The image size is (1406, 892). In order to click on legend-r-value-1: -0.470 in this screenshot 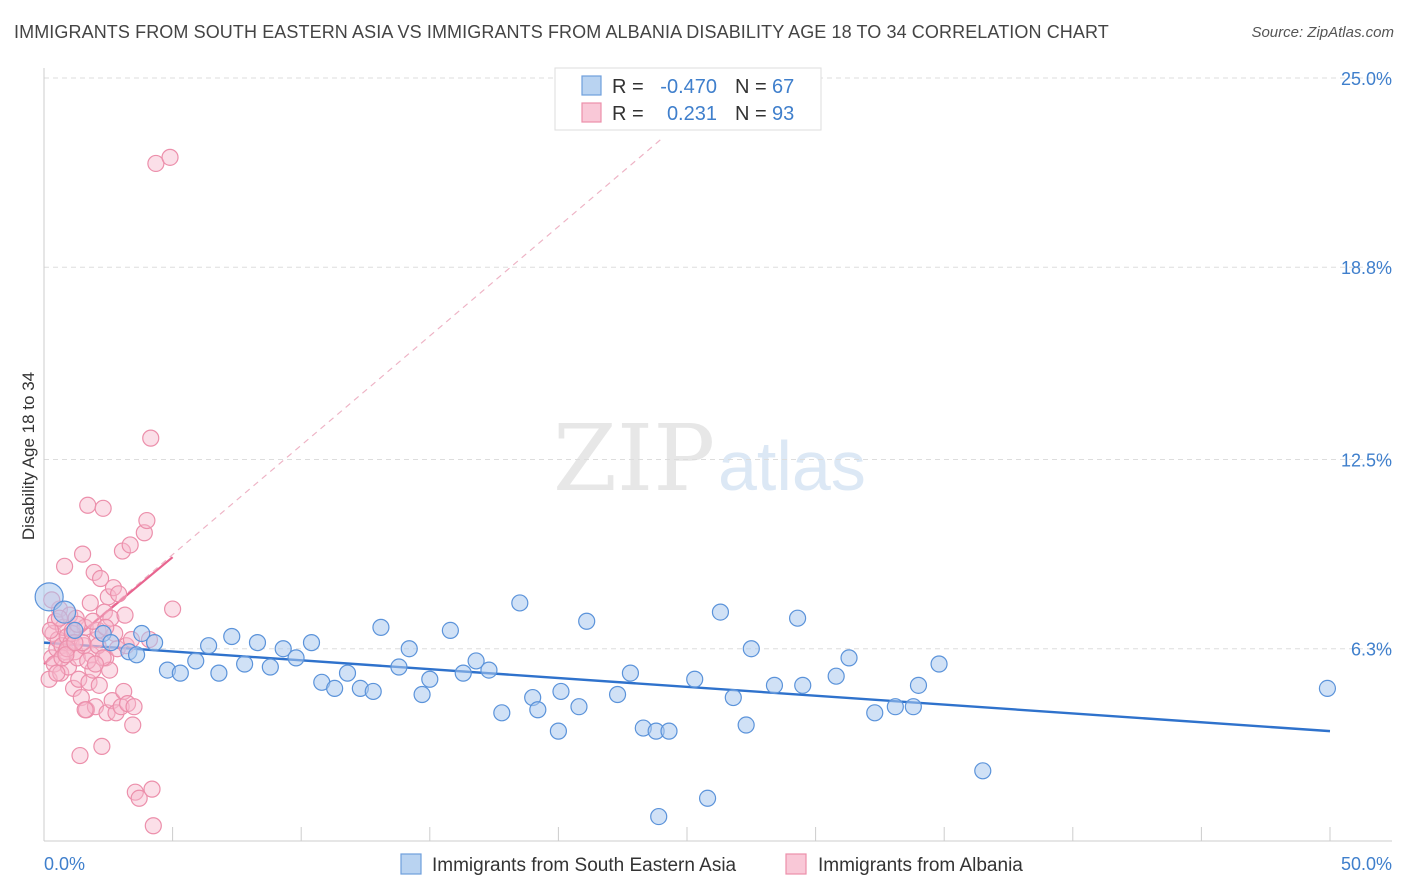, I will do `click(688, 87)`.